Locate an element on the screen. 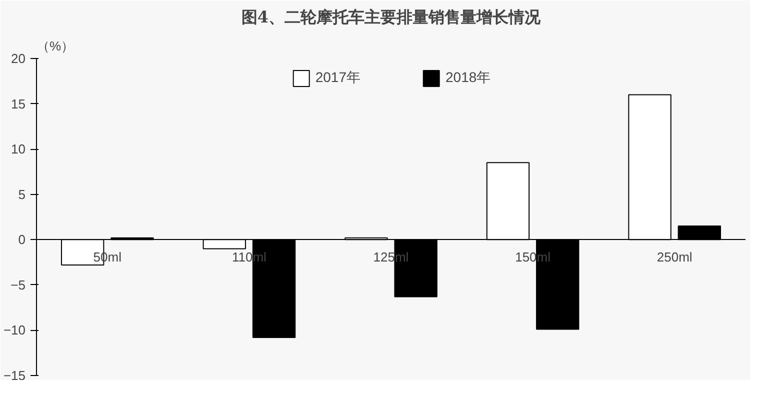  y-tick-label: −15 is located at coordinates (14, 375).